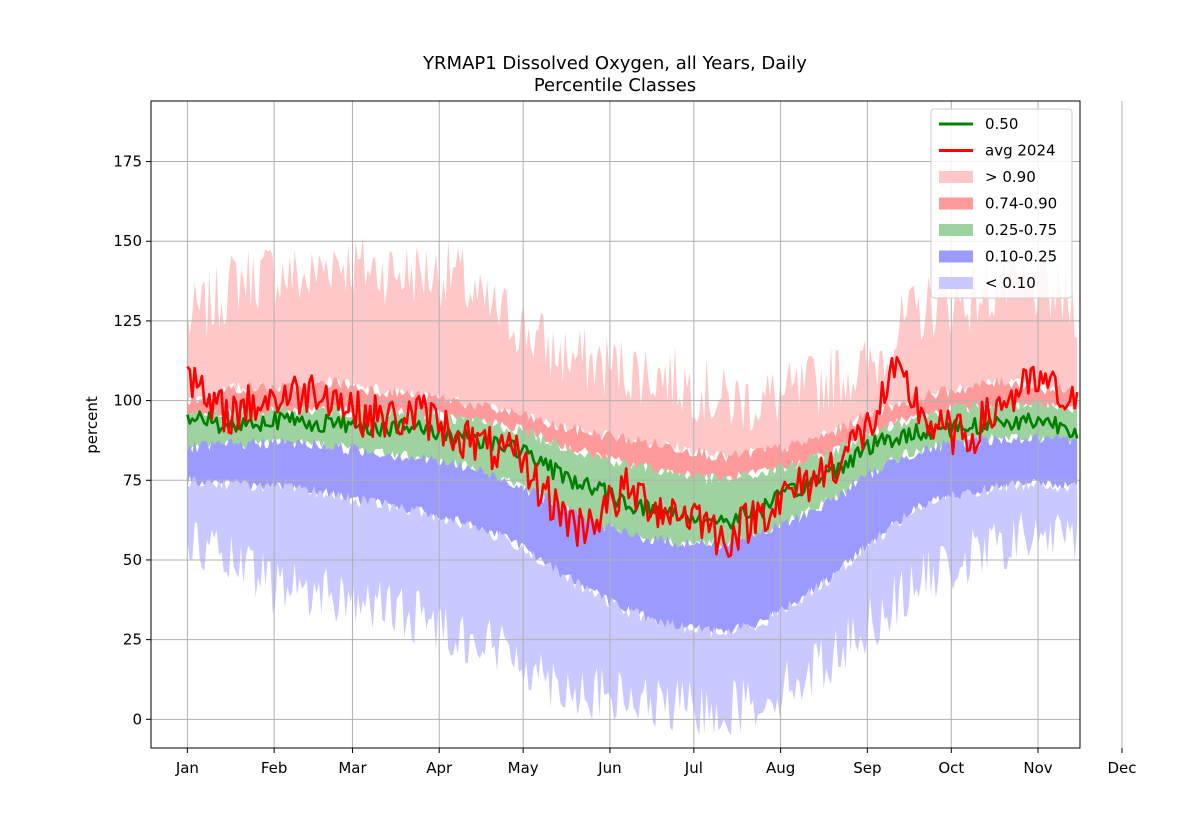 The width and height of the screenshot is (1200, 840). I want to click on x-tick-label: Nov, so click(1037, 768).